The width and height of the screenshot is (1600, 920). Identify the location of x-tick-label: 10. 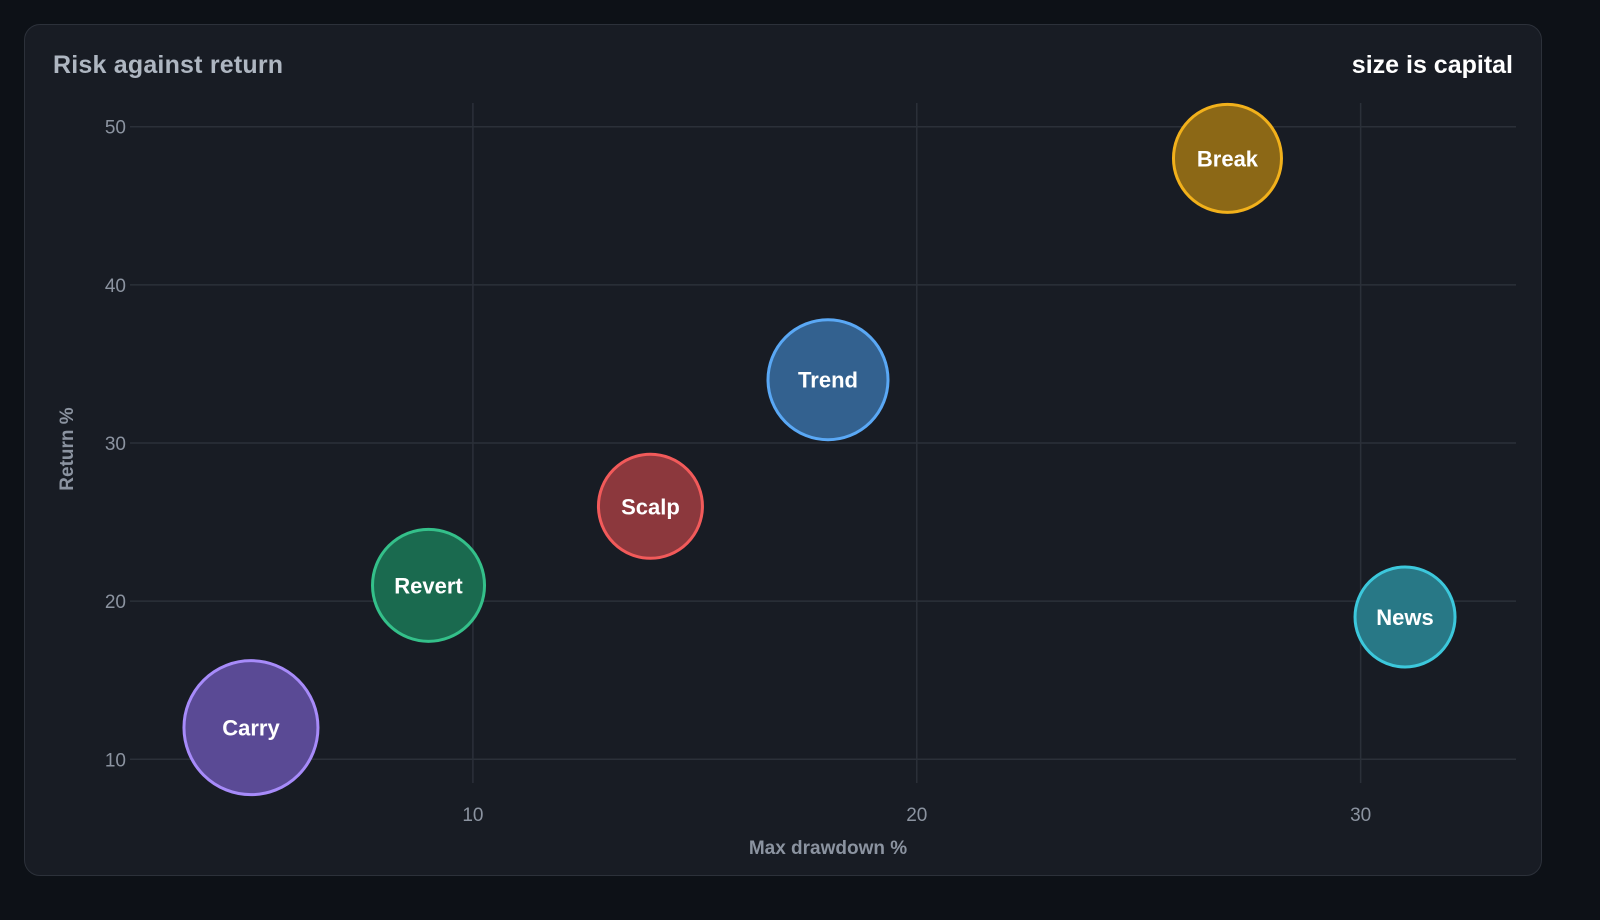
(472, 815).